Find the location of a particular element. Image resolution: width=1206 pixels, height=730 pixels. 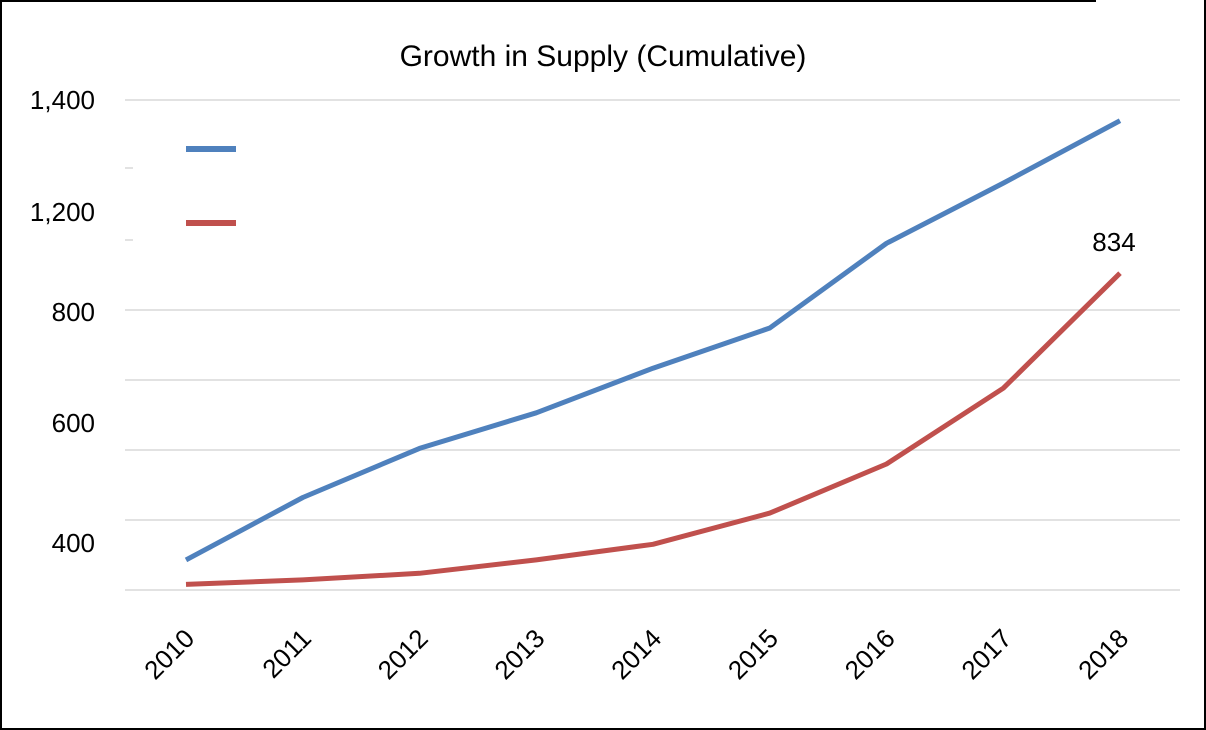

x-tick-label: 2018 is located at coordinates (1103, 654).